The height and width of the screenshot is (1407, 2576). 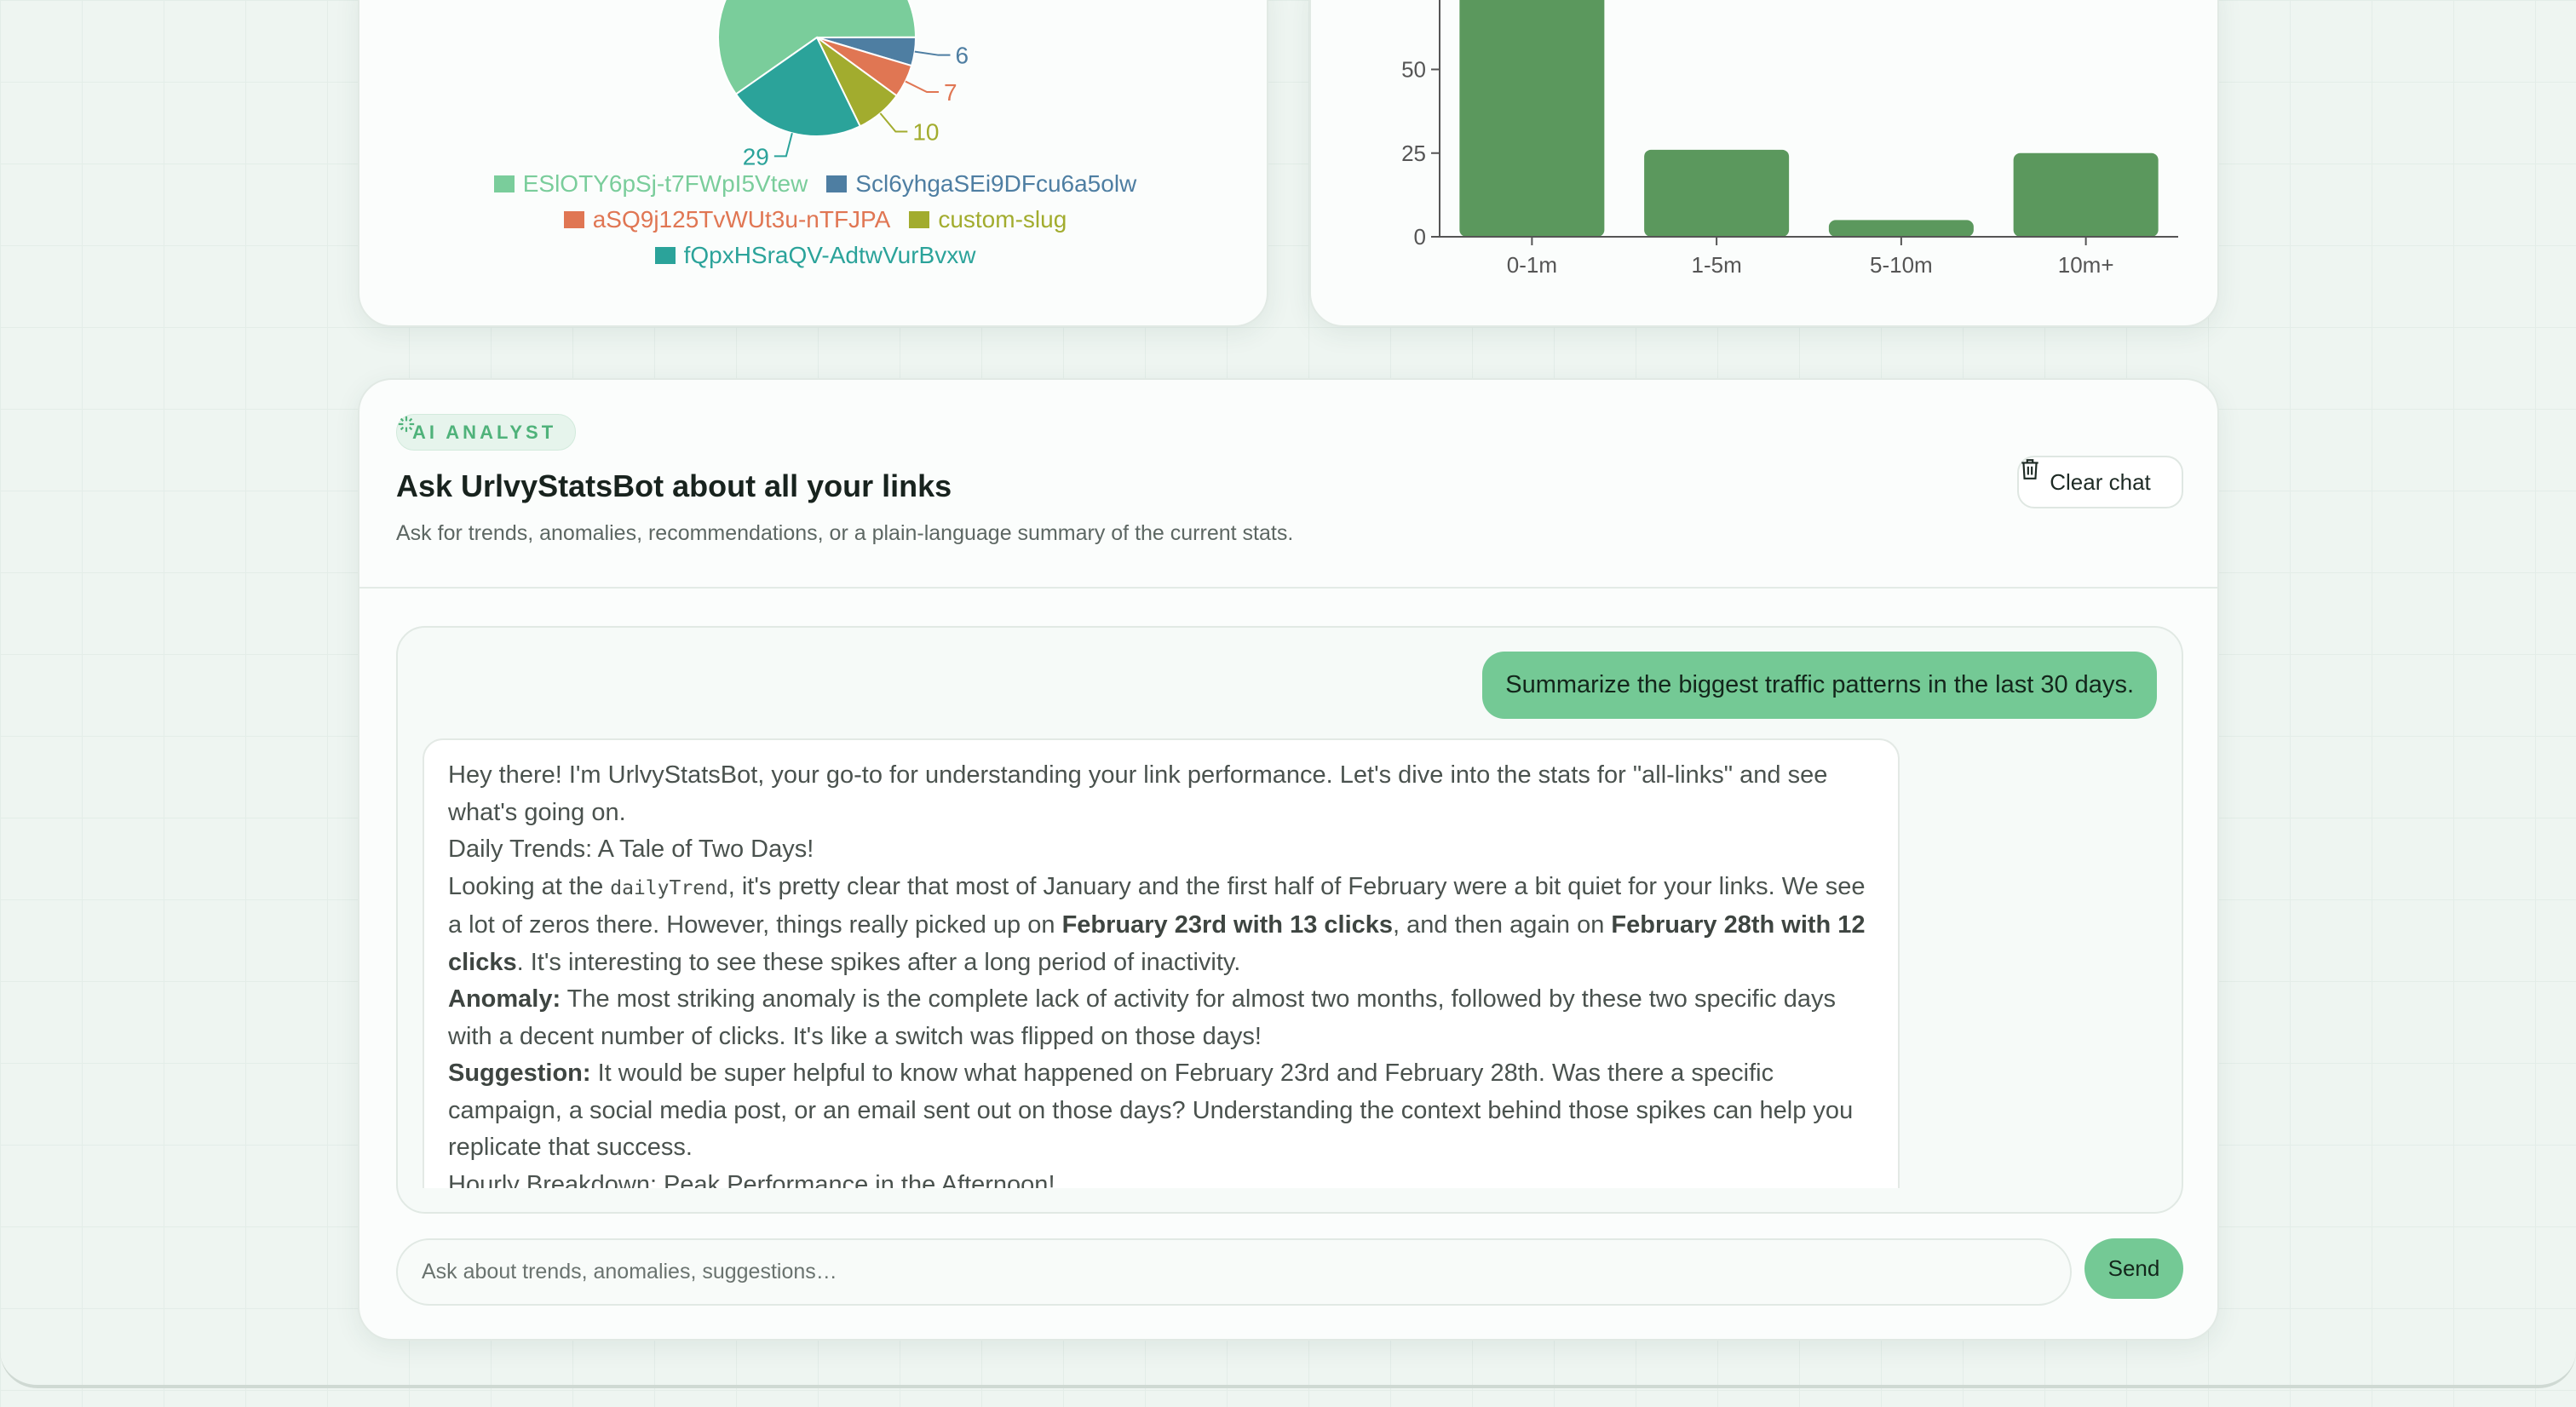 I want to click on legend-item: custom-slug, so click(x=988, y=219).